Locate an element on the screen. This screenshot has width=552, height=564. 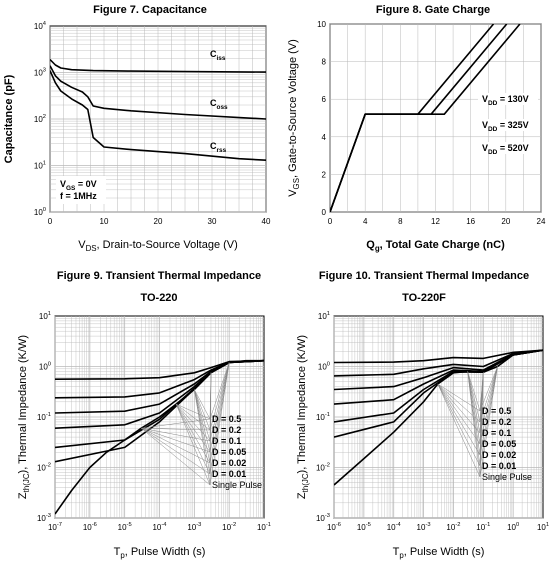
series-label: D = 0.01 is located at coordinates (499, 466).